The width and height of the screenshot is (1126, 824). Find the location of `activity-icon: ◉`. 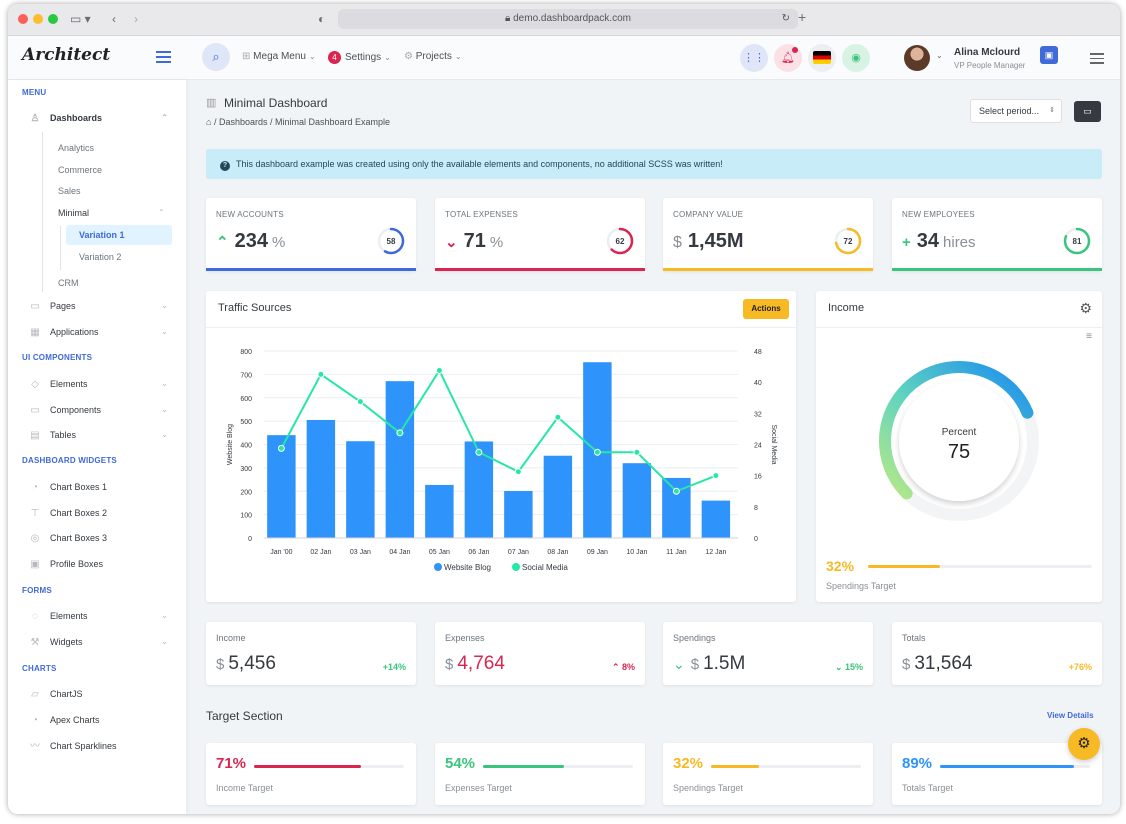

activity-icon: ◉ is located at coordinates (856, 58).